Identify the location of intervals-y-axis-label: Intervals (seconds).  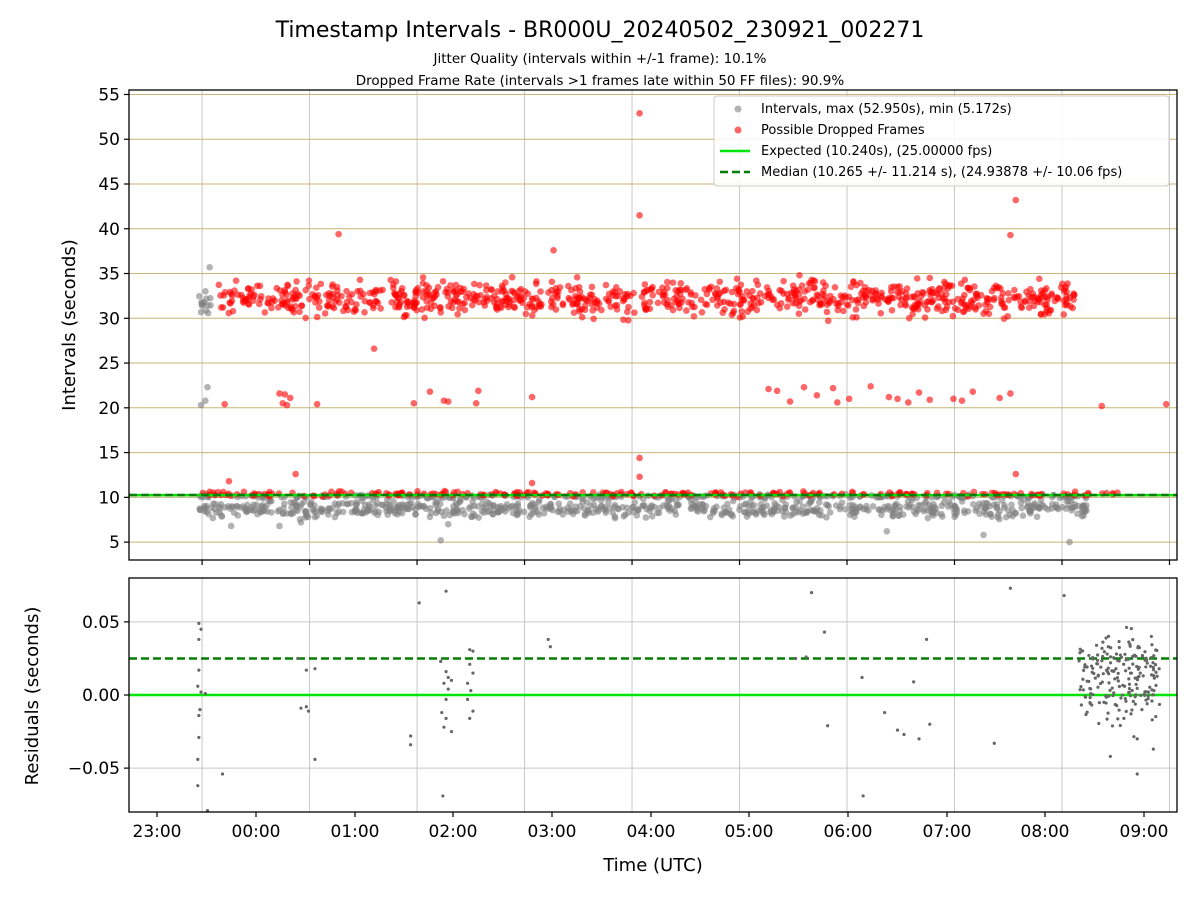
(69, 325).